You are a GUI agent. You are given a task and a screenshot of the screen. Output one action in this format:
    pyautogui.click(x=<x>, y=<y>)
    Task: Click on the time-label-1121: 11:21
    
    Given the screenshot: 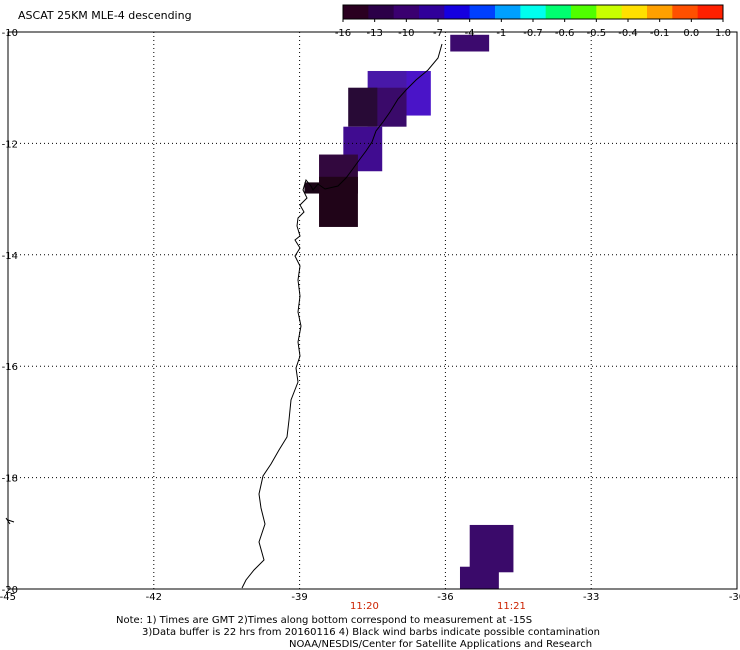 What is the action you would take?
    pyautogui.click(x=511, y=606)
    